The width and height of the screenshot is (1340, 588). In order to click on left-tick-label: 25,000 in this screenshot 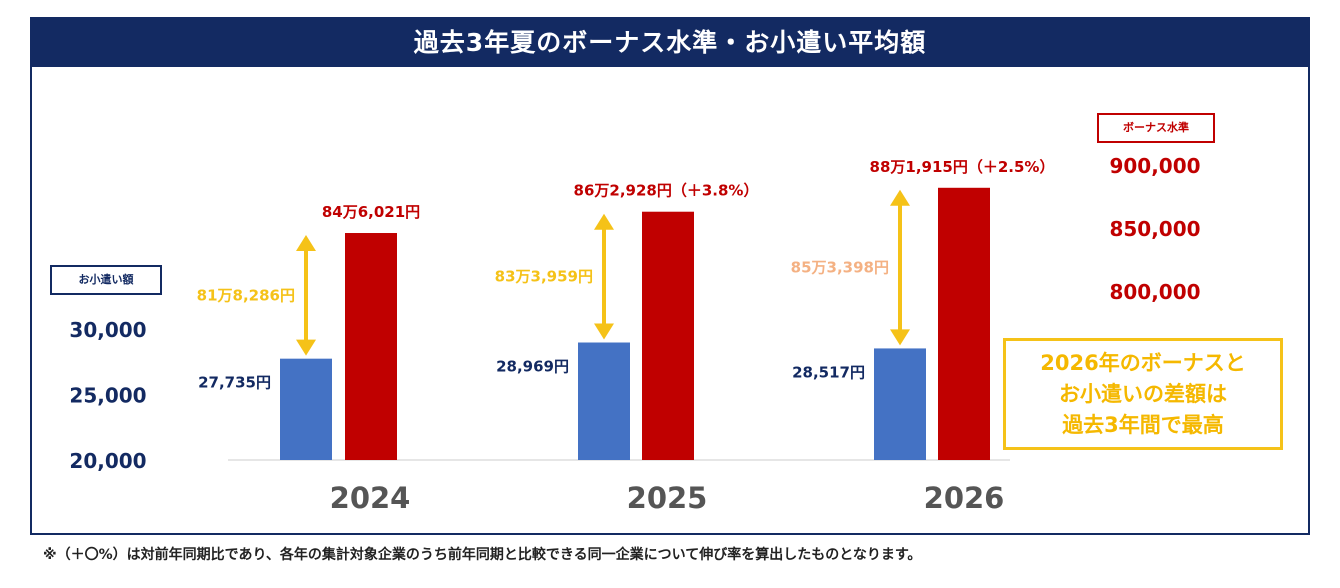, I will do `click(107, 396)`.